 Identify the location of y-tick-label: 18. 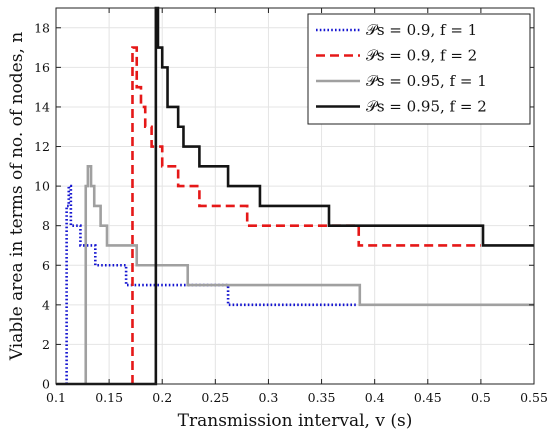
(42, 27).